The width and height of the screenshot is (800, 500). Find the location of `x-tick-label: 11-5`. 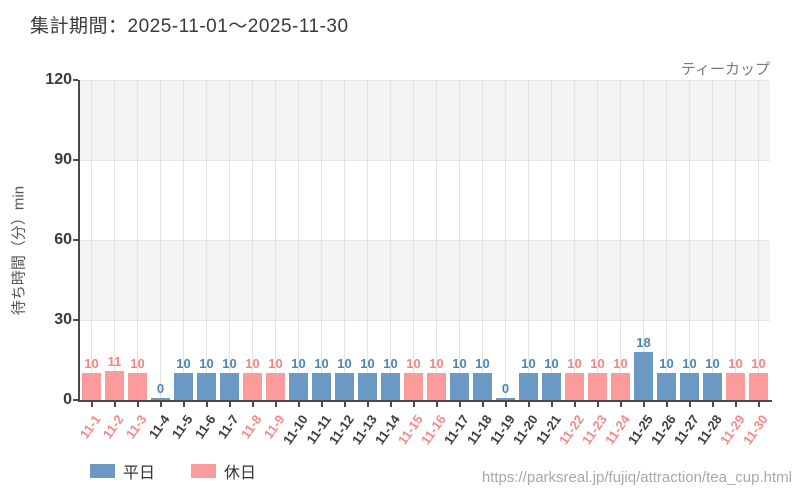

x-tick-label: 11-5 is located at coordinates (182, 427).